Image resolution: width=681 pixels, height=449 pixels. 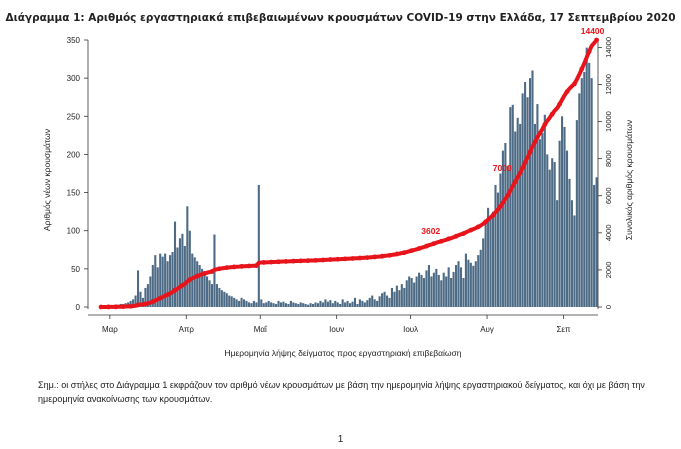 I want to click on x-tick-label: Σεπ, so click(x=563, y=329).